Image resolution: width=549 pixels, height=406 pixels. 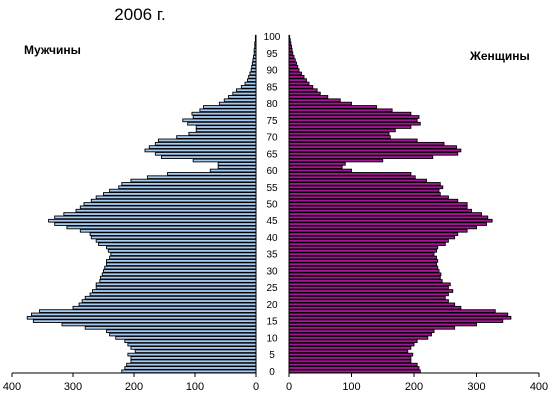 I want to click on male-tick-label-400: 400, so click(x=12, y=387).